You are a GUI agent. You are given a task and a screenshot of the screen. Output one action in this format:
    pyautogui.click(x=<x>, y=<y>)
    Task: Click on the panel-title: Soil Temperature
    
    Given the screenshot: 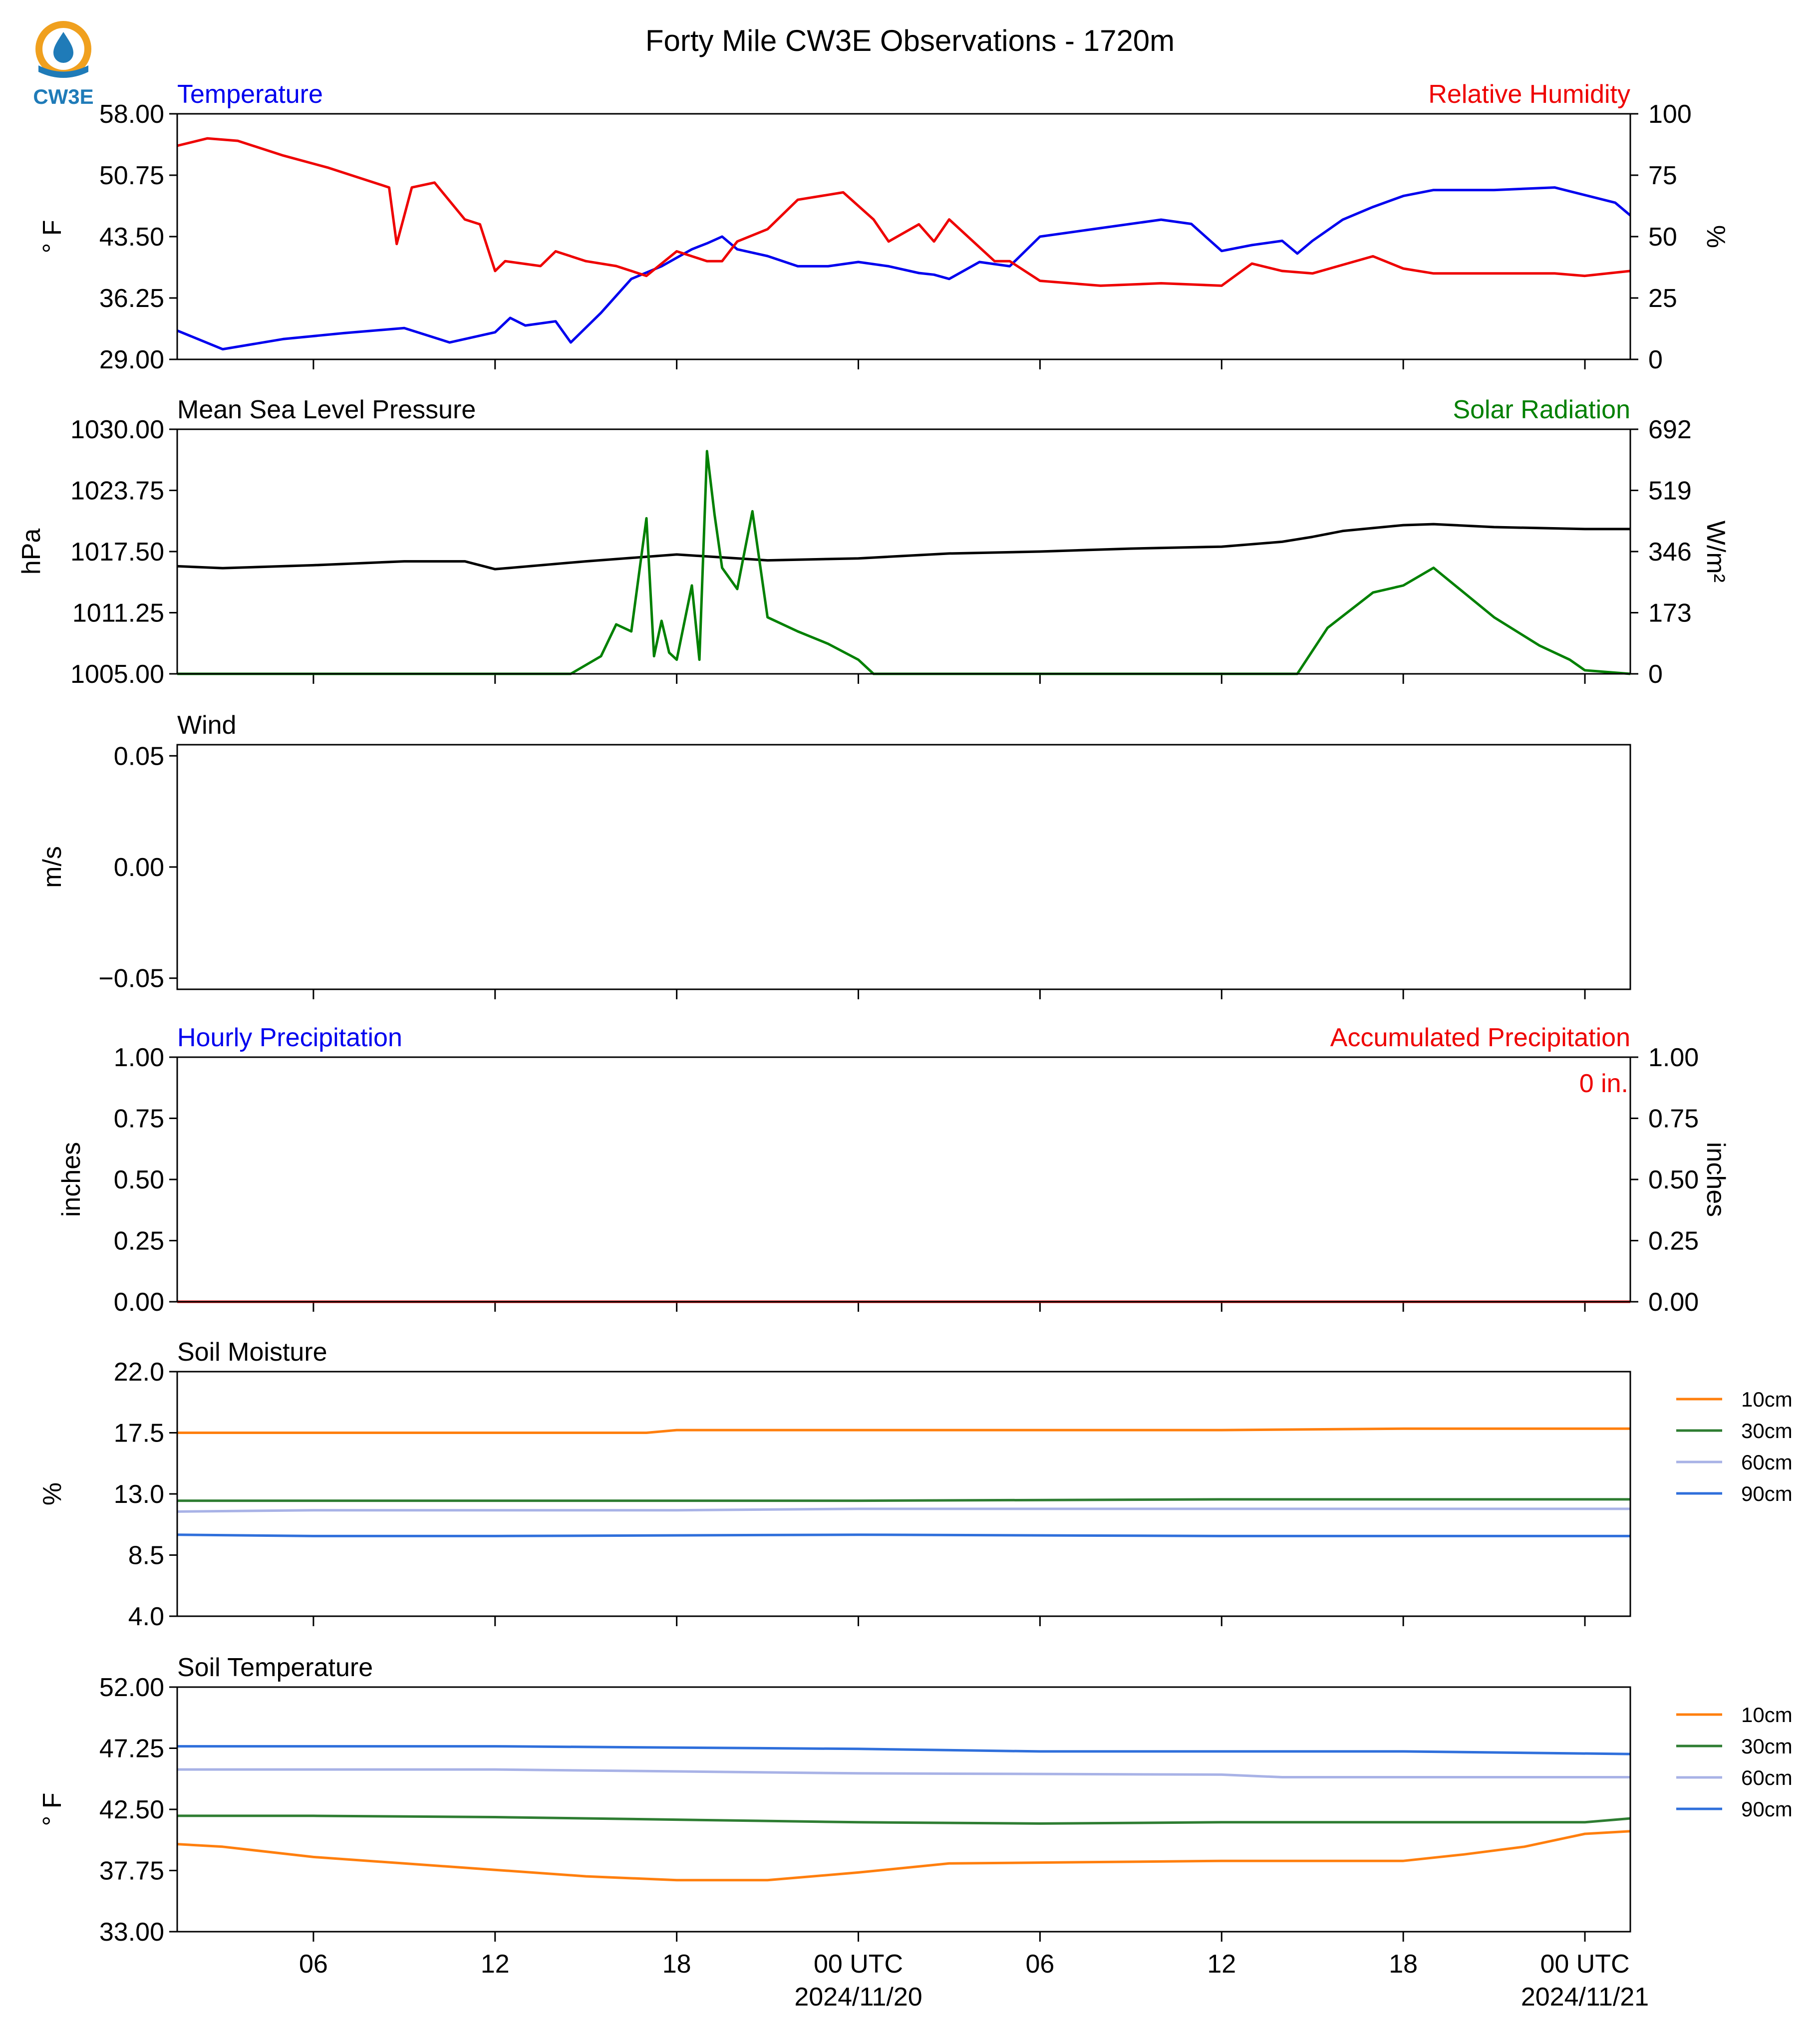 What is the action you would take?
    pyautogui.click(x=275, y=1667)
    